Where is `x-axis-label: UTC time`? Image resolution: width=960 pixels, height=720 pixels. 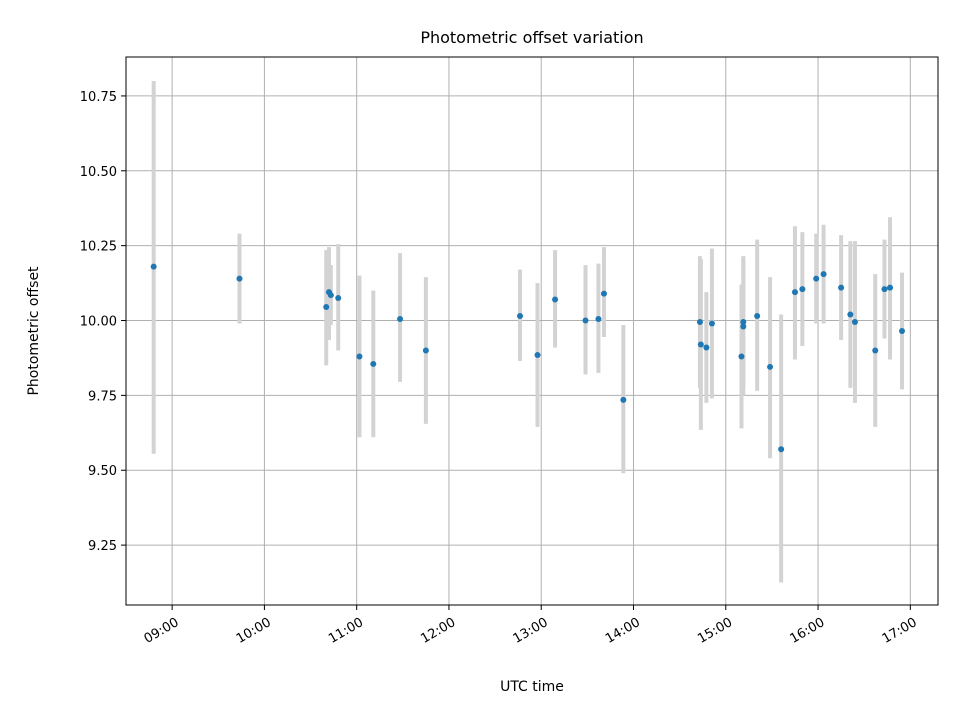
x-axis-label: UTC time is located at coordinates (532, 687).